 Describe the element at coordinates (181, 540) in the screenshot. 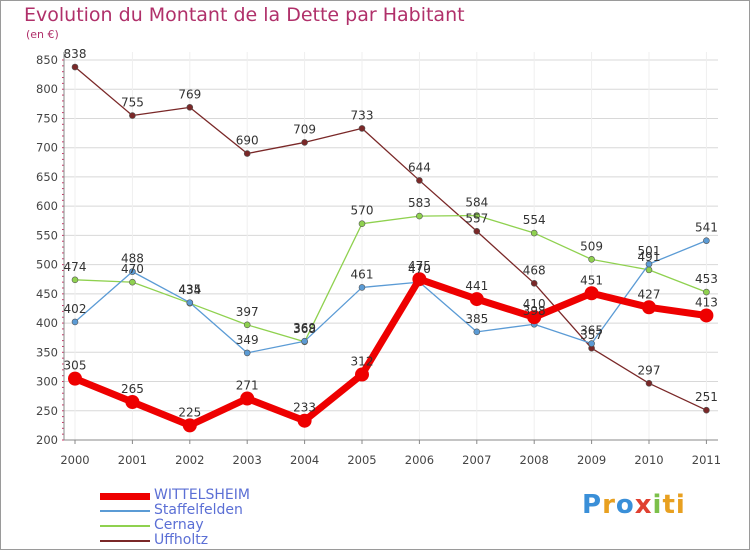

I see `legend-label: Uffholtz` at that location.